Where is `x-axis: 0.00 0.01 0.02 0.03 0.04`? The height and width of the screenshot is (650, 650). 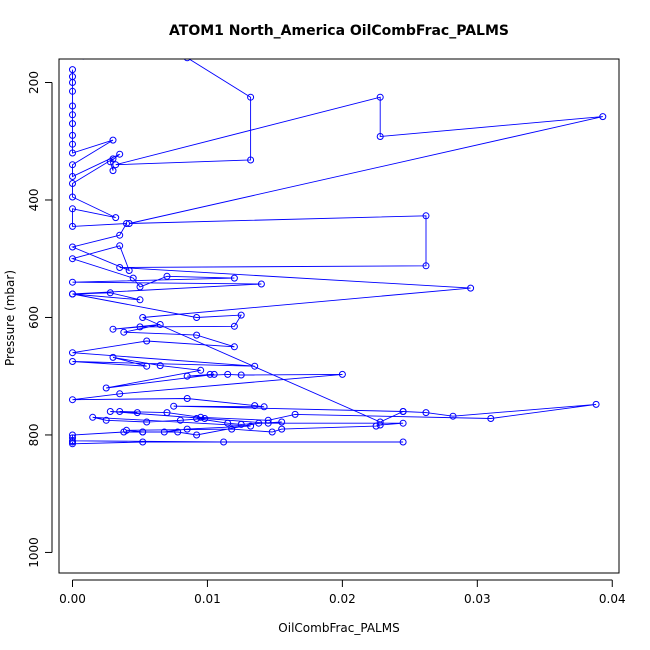 x-axis: 0.00 0.01 0.02 0.03 0.04 is located at coordinates (342, 592).